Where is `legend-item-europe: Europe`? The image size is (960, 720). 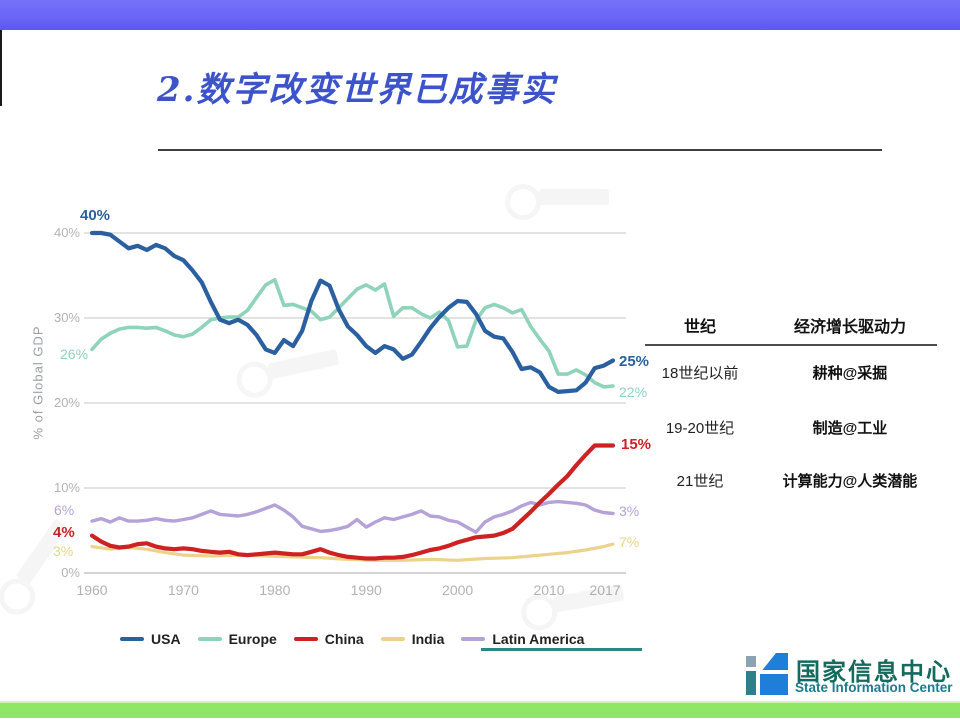 legend-item-europe: Europe is located at coordinates (237, 639).